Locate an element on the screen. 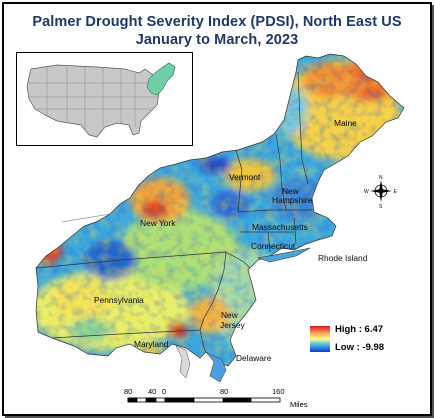 This screenshot has width=434, height=418. svg-text: S is located at coordinates (381, 206).